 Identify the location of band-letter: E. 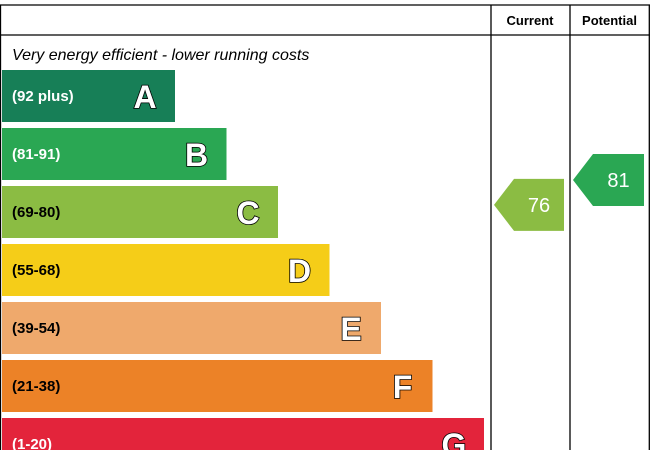
(350, 329).